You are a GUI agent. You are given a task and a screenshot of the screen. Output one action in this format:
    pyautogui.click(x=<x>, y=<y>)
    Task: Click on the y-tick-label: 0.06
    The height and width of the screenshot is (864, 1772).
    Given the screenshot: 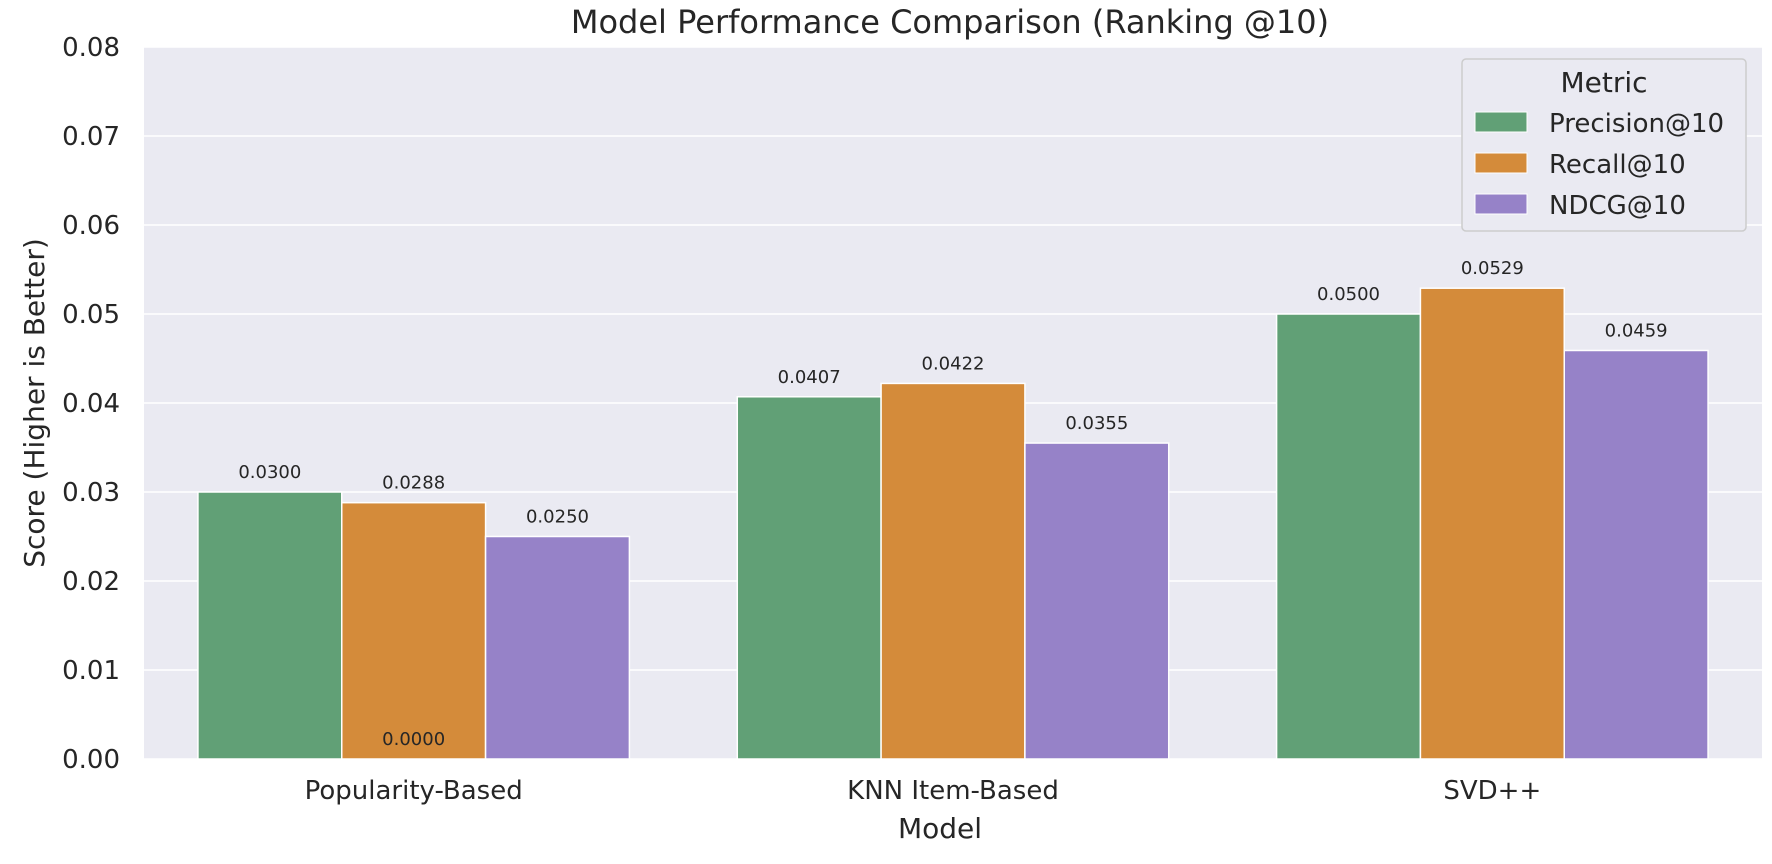 What is the action you would take?
    pyautogui.click(x=91, y=226)
    